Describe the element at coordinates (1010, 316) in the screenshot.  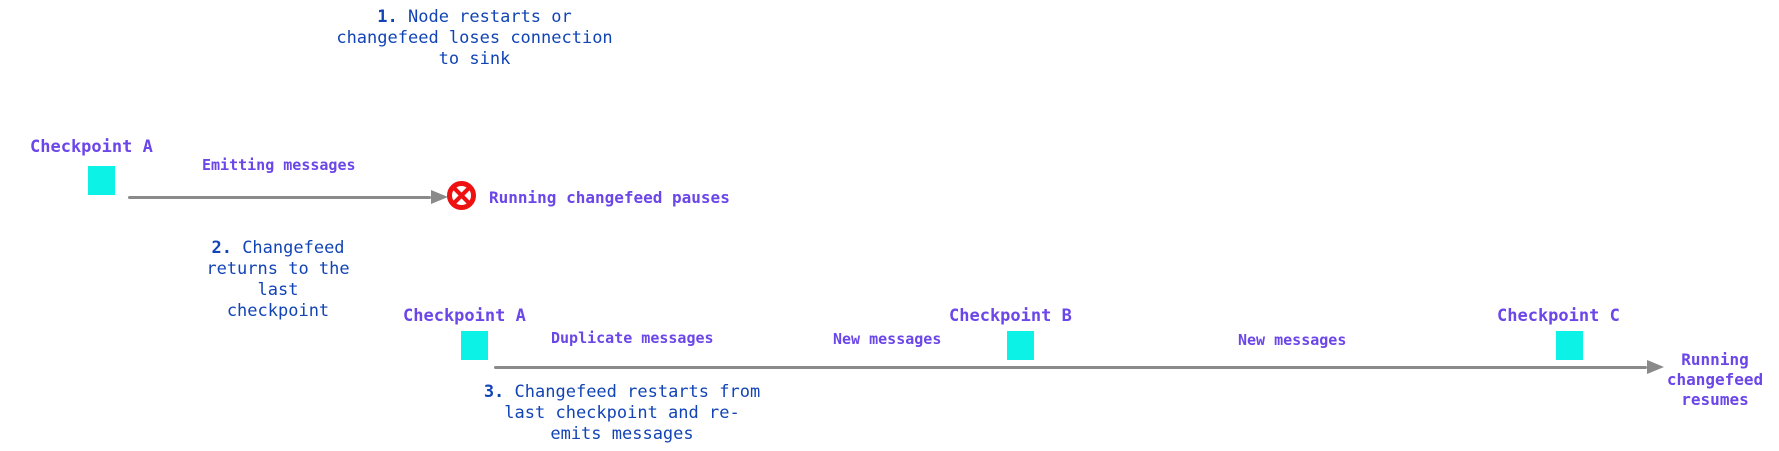
I see `checkpoint-b-label: Checkpoint B` at that location.